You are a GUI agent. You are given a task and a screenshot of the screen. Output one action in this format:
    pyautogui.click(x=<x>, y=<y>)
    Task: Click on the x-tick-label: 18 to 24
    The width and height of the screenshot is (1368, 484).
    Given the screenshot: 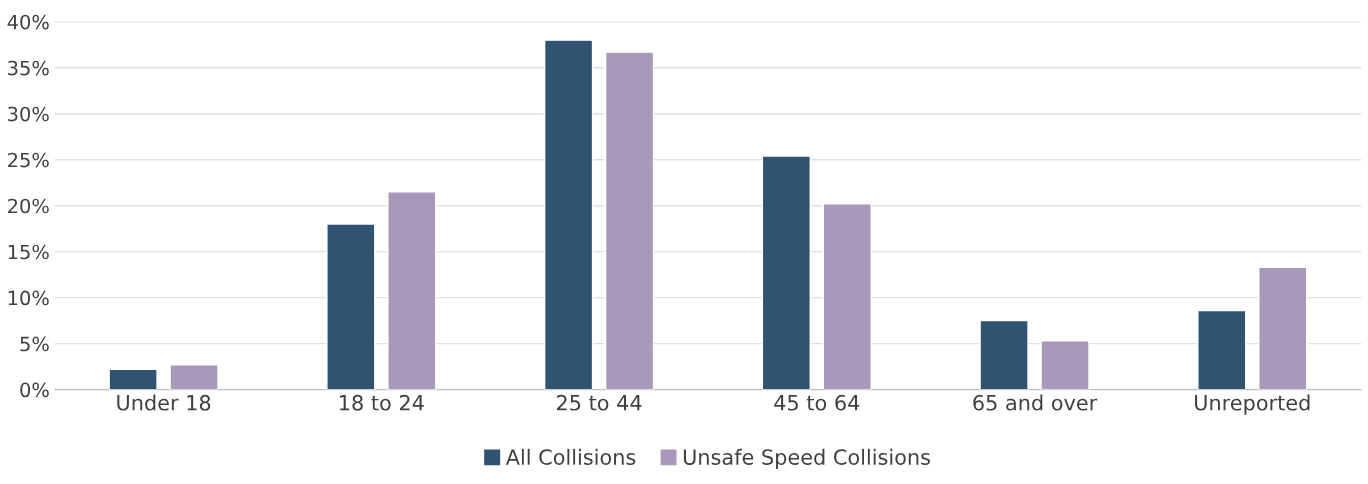 What is the action you would take?
    pyautogui.click(x=382, y=402)
    